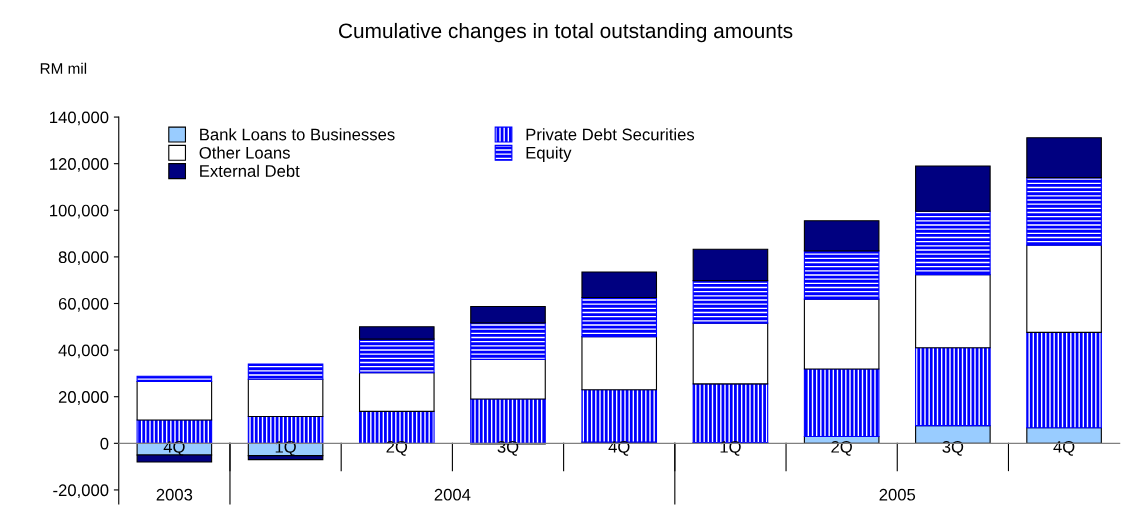  Describe the element at coordinates (549, 154) in the screenshot. I see `legend-label: Equity` at that location.